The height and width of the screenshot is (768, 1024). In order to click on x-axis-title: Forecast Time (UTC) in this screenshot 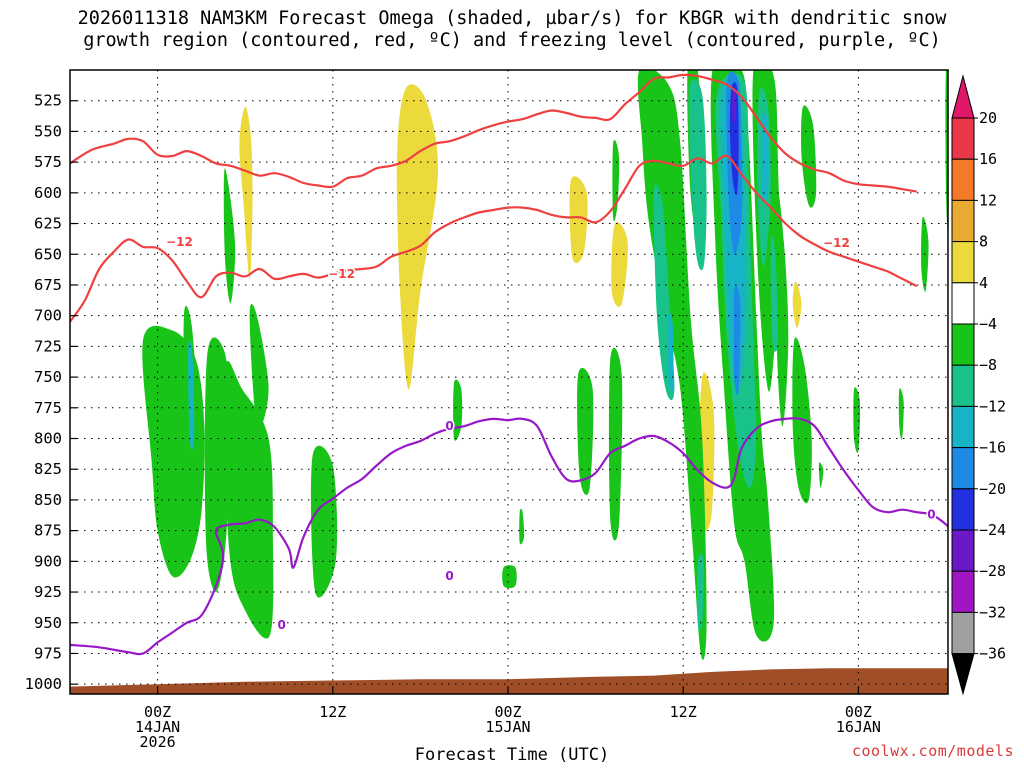, I will do `click(512, 755)`.